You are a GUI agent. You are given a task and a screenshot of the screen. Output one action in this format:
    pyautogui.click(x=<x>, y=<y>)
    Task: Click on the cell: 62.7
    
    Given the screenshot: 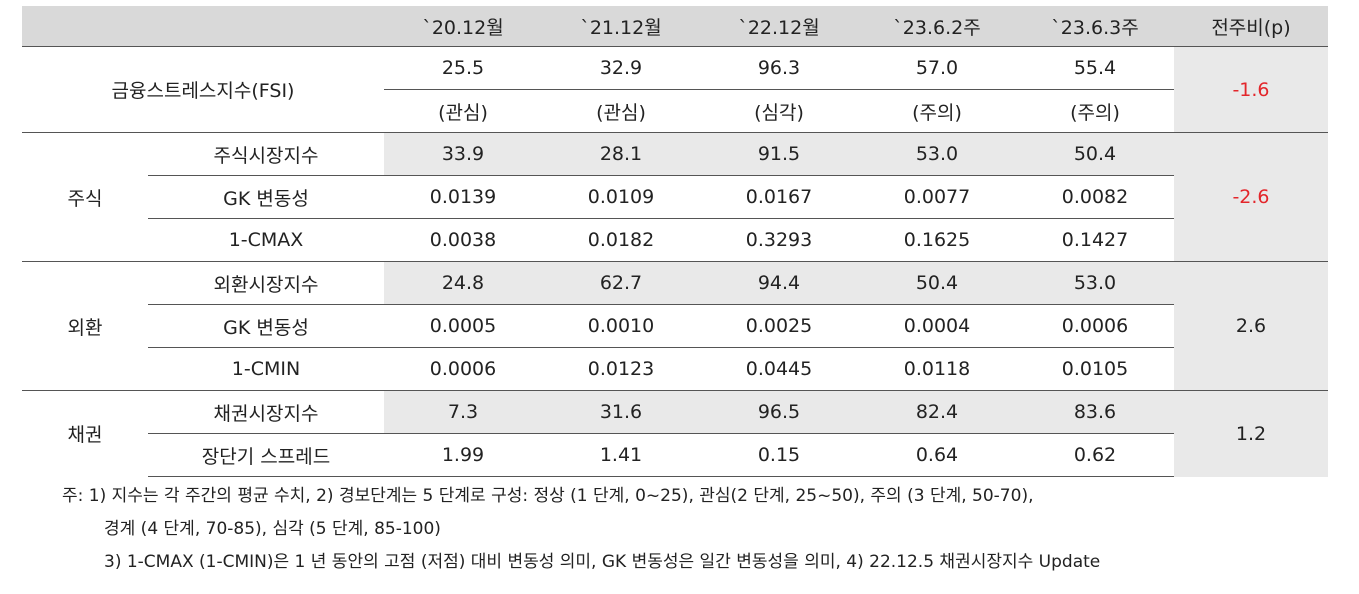 What is the action you would take?
    pyautogui.click(x=621, y=283)
    